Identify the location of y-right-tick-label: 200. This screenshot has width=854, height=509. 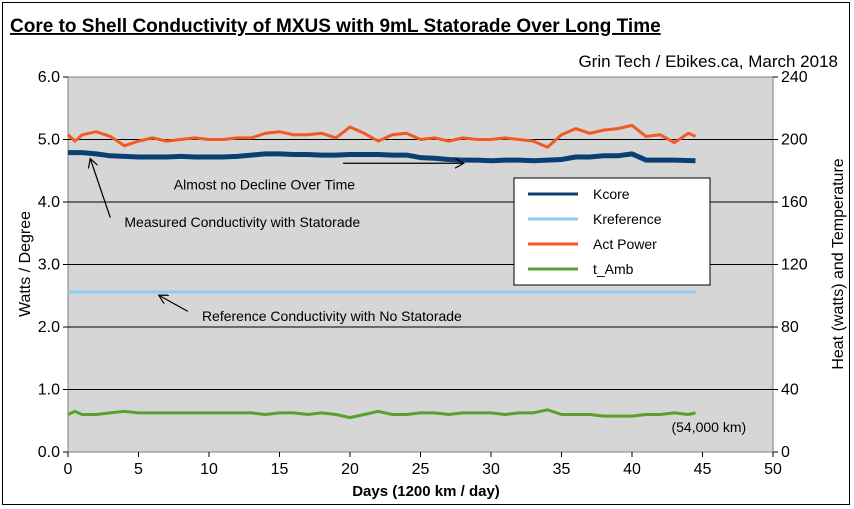
(794, 140).